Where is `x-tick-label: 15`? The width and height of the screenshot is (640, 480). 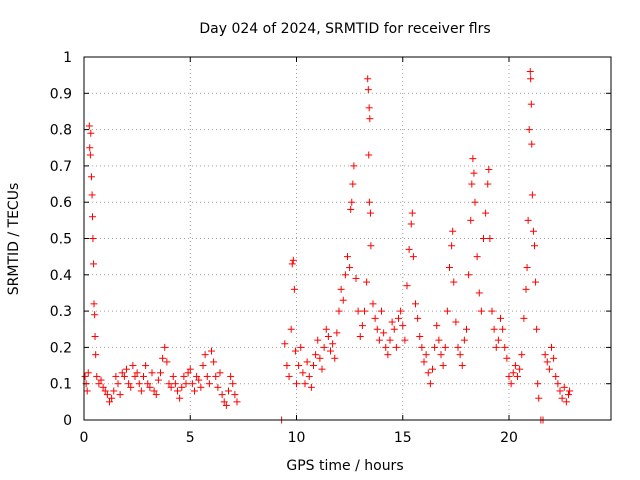 x-tick-label: 15 is located at coordinates (403, 438).